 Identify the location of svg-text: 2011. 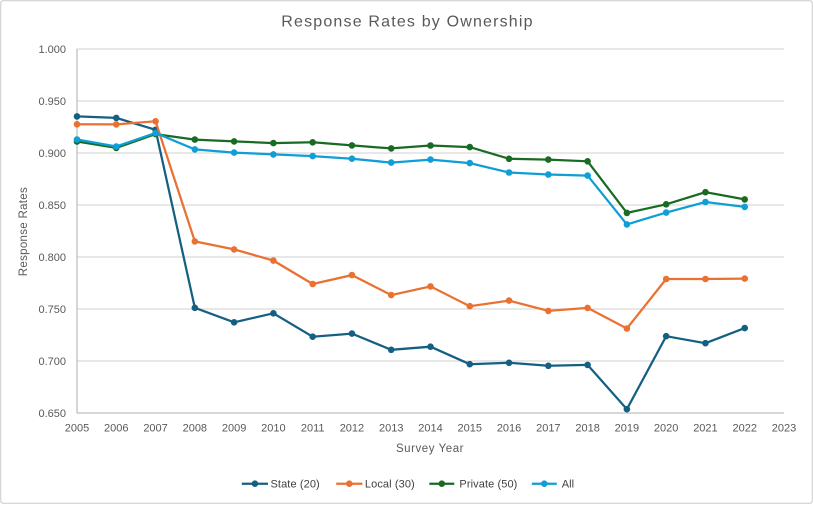
(313, 429).